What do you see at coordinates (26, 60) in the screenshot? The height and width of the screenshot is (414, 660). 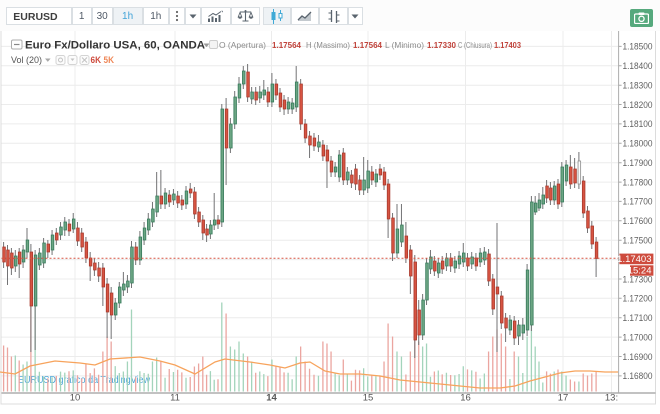 I see `svg-text: Vol (20)` at bounding box center [26, 60].